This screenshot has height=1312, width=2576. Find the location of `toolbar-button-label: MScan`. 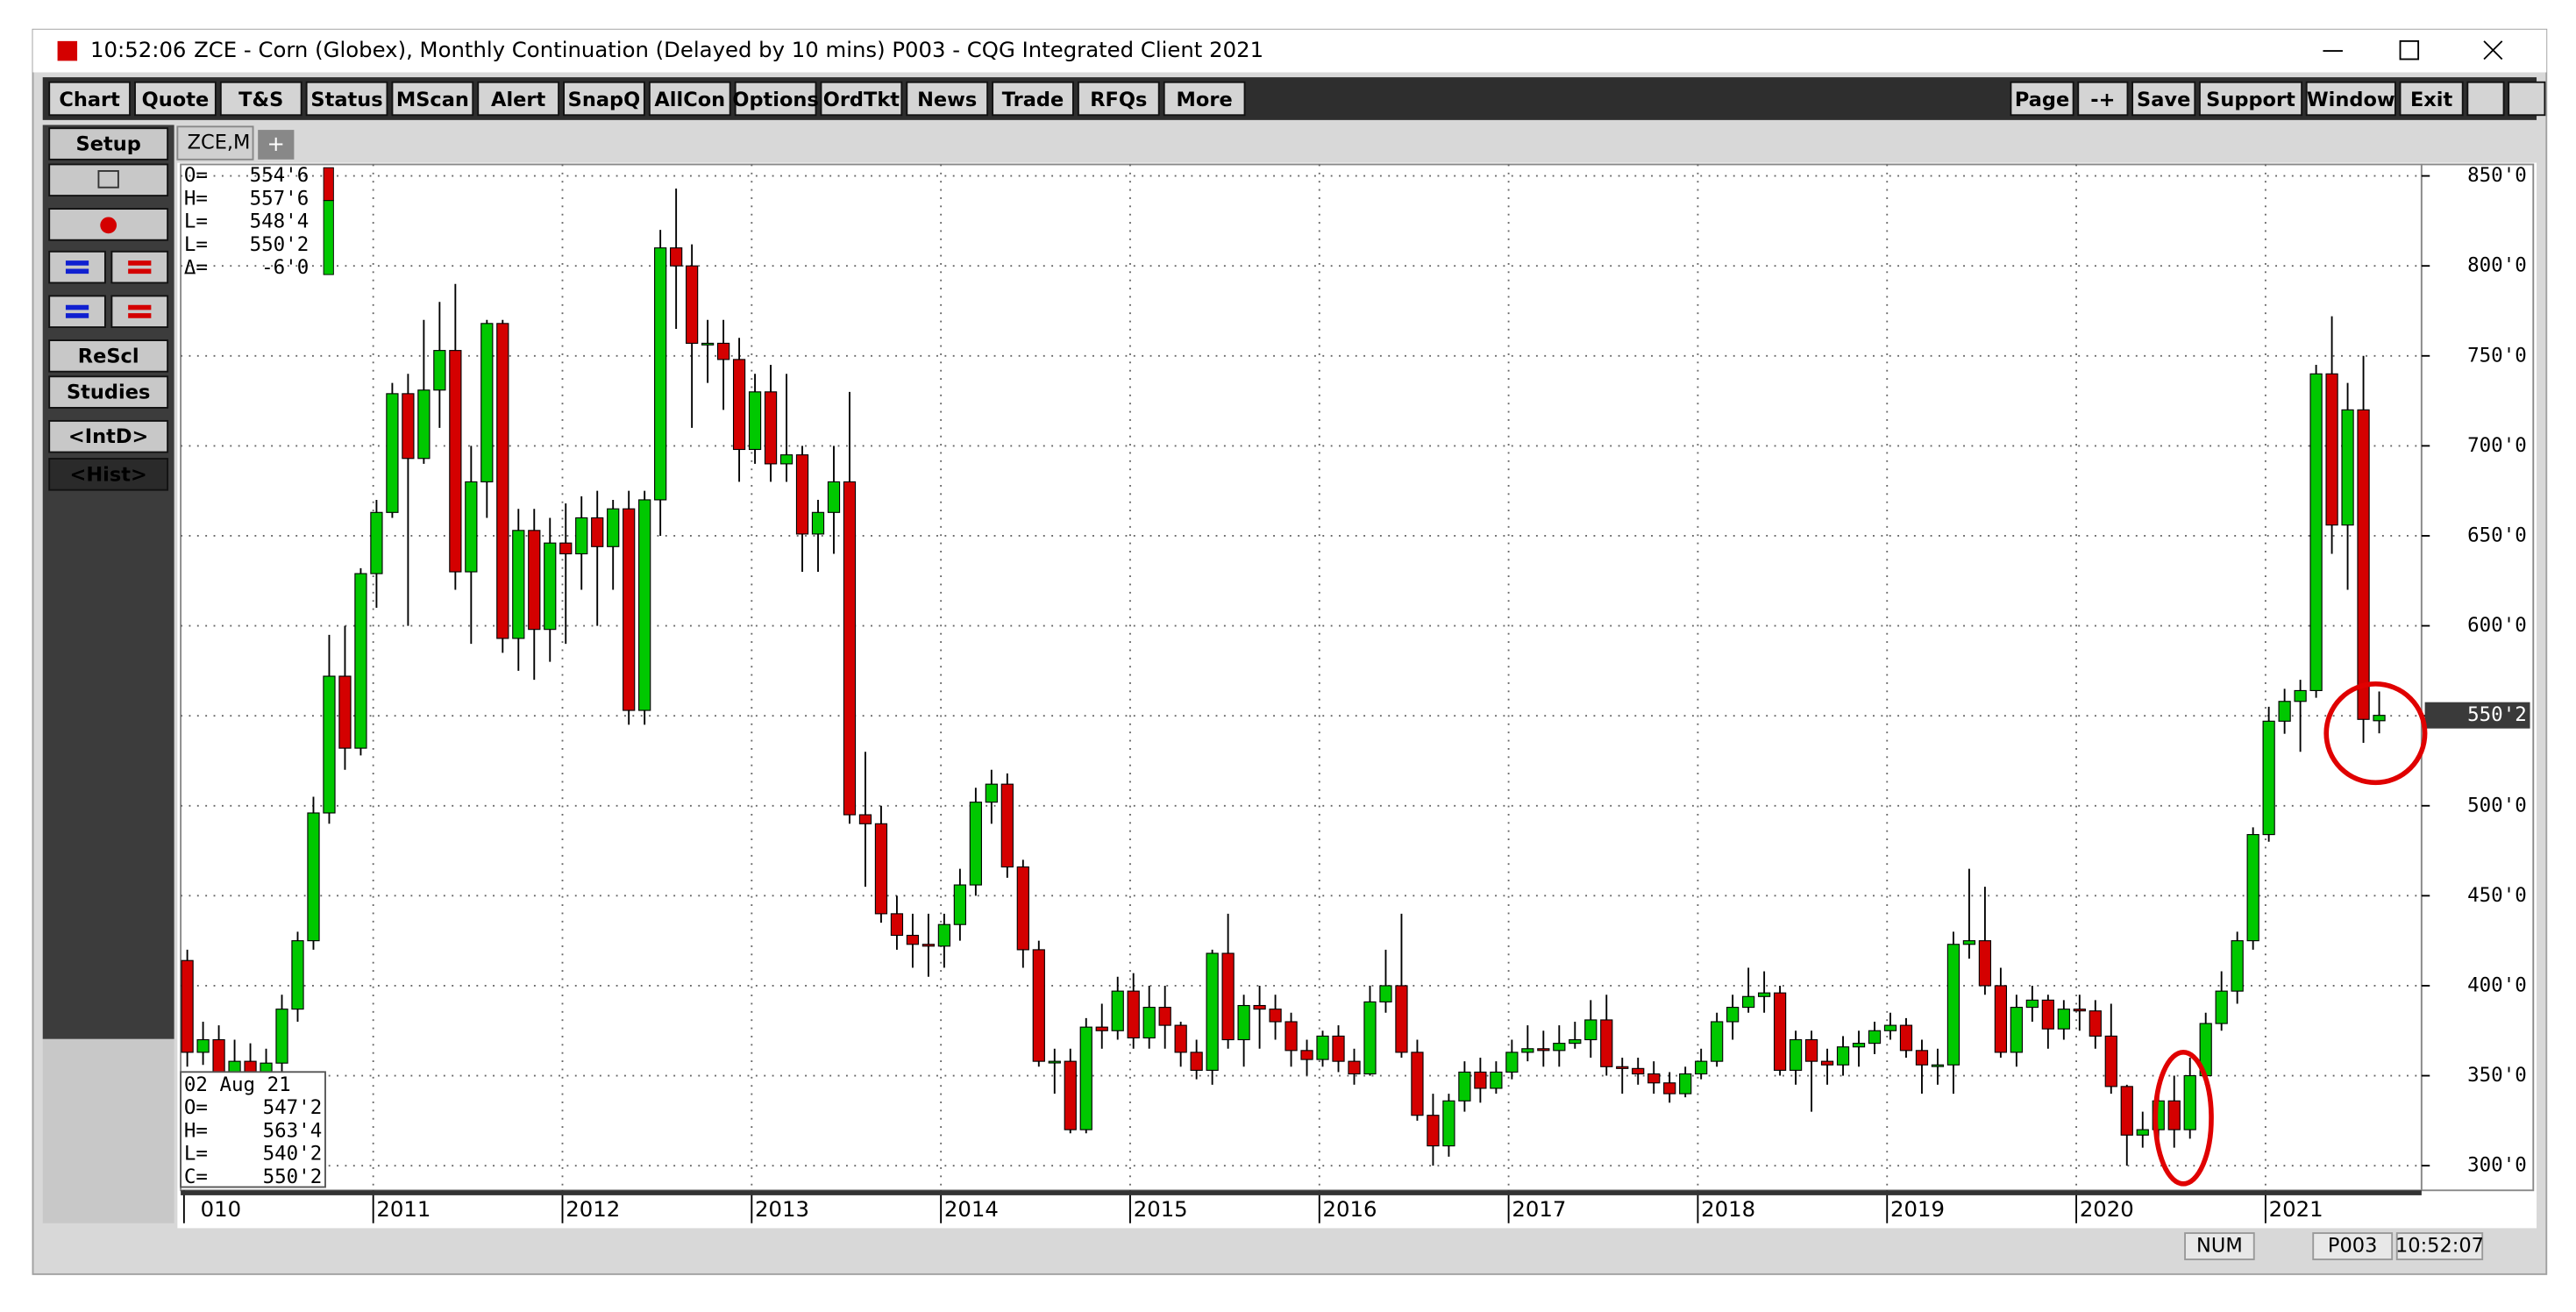

toolbar-button-label: MScan is located at coordinates (432, 100).